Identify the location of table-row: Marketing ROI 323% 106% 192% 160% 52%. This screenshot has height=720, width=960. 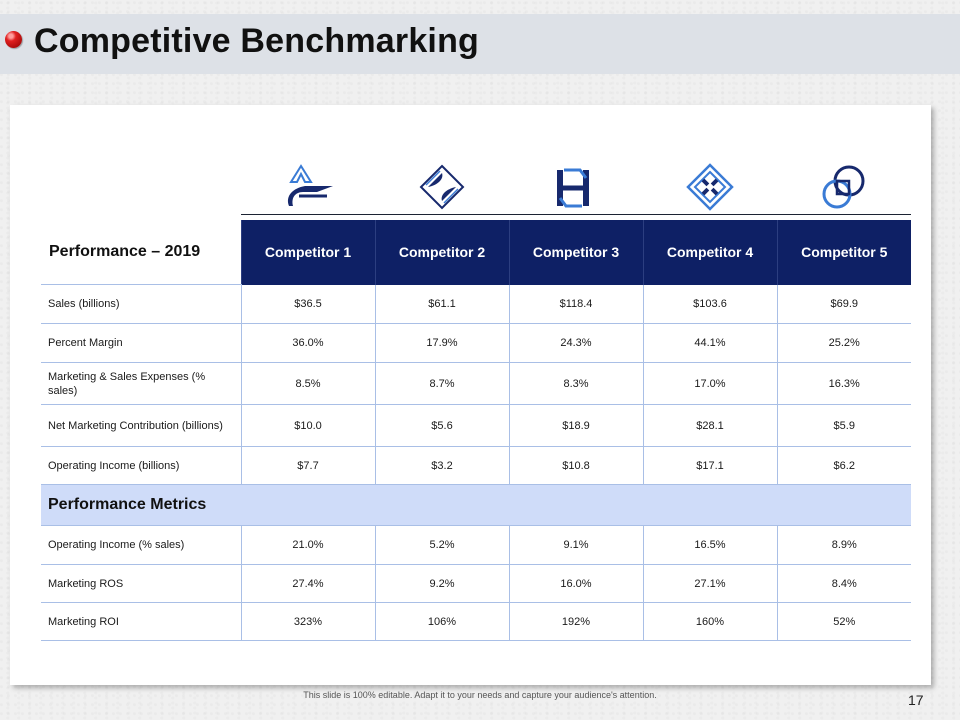
(476, 621).